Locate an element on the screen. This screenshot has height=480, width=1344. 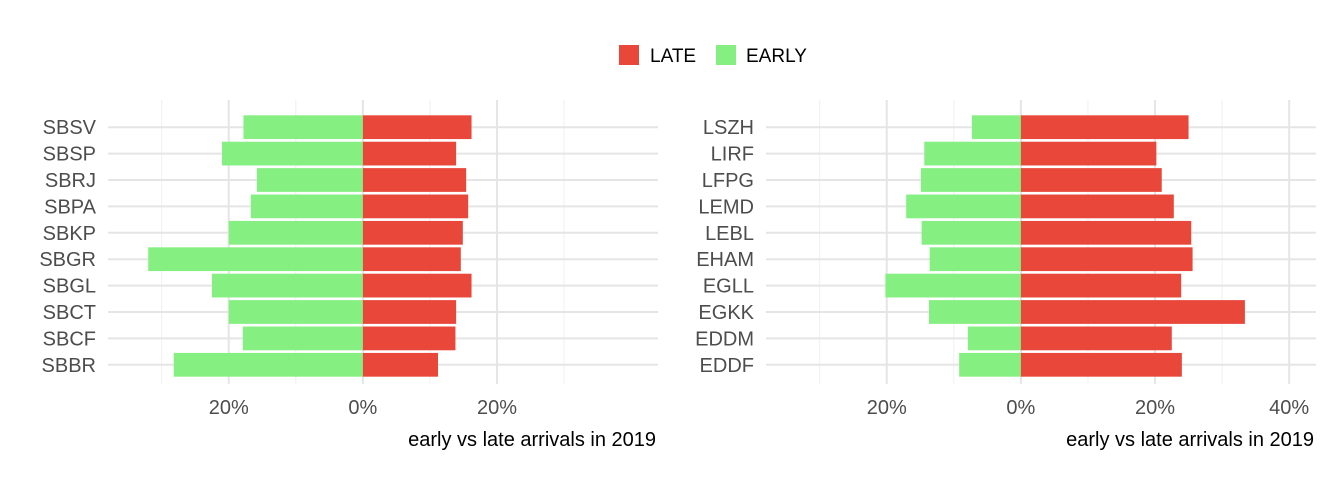
bar-late-sbct is located at coordinates (409, 312).